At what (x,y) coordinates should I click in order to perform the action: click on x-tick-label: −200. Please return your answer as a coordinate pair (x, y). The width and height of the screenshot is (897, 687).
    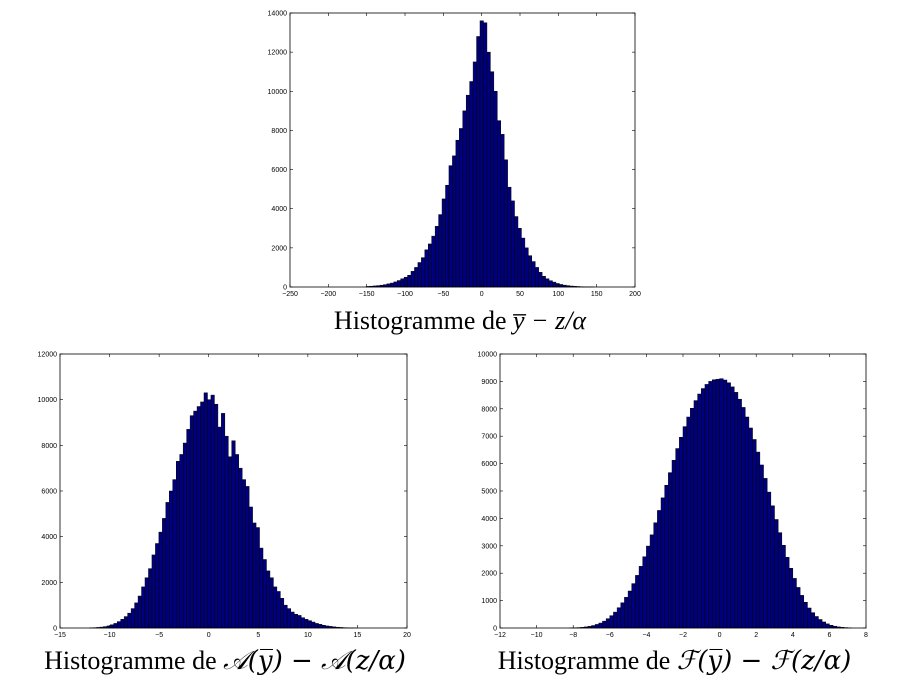
    Looking at the image, I should click on (328, 294).